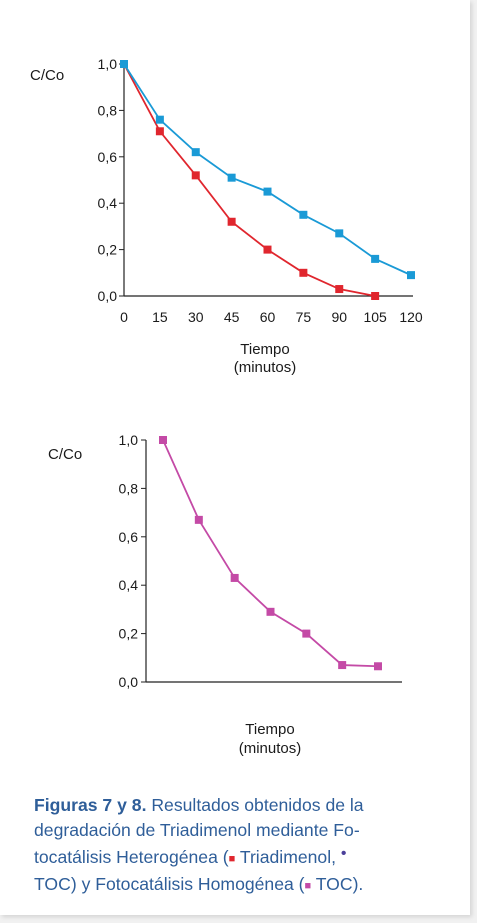 The image size is (477, 923). I want to click on caption-title: Figuras 7 y 8., so click(90, 805).